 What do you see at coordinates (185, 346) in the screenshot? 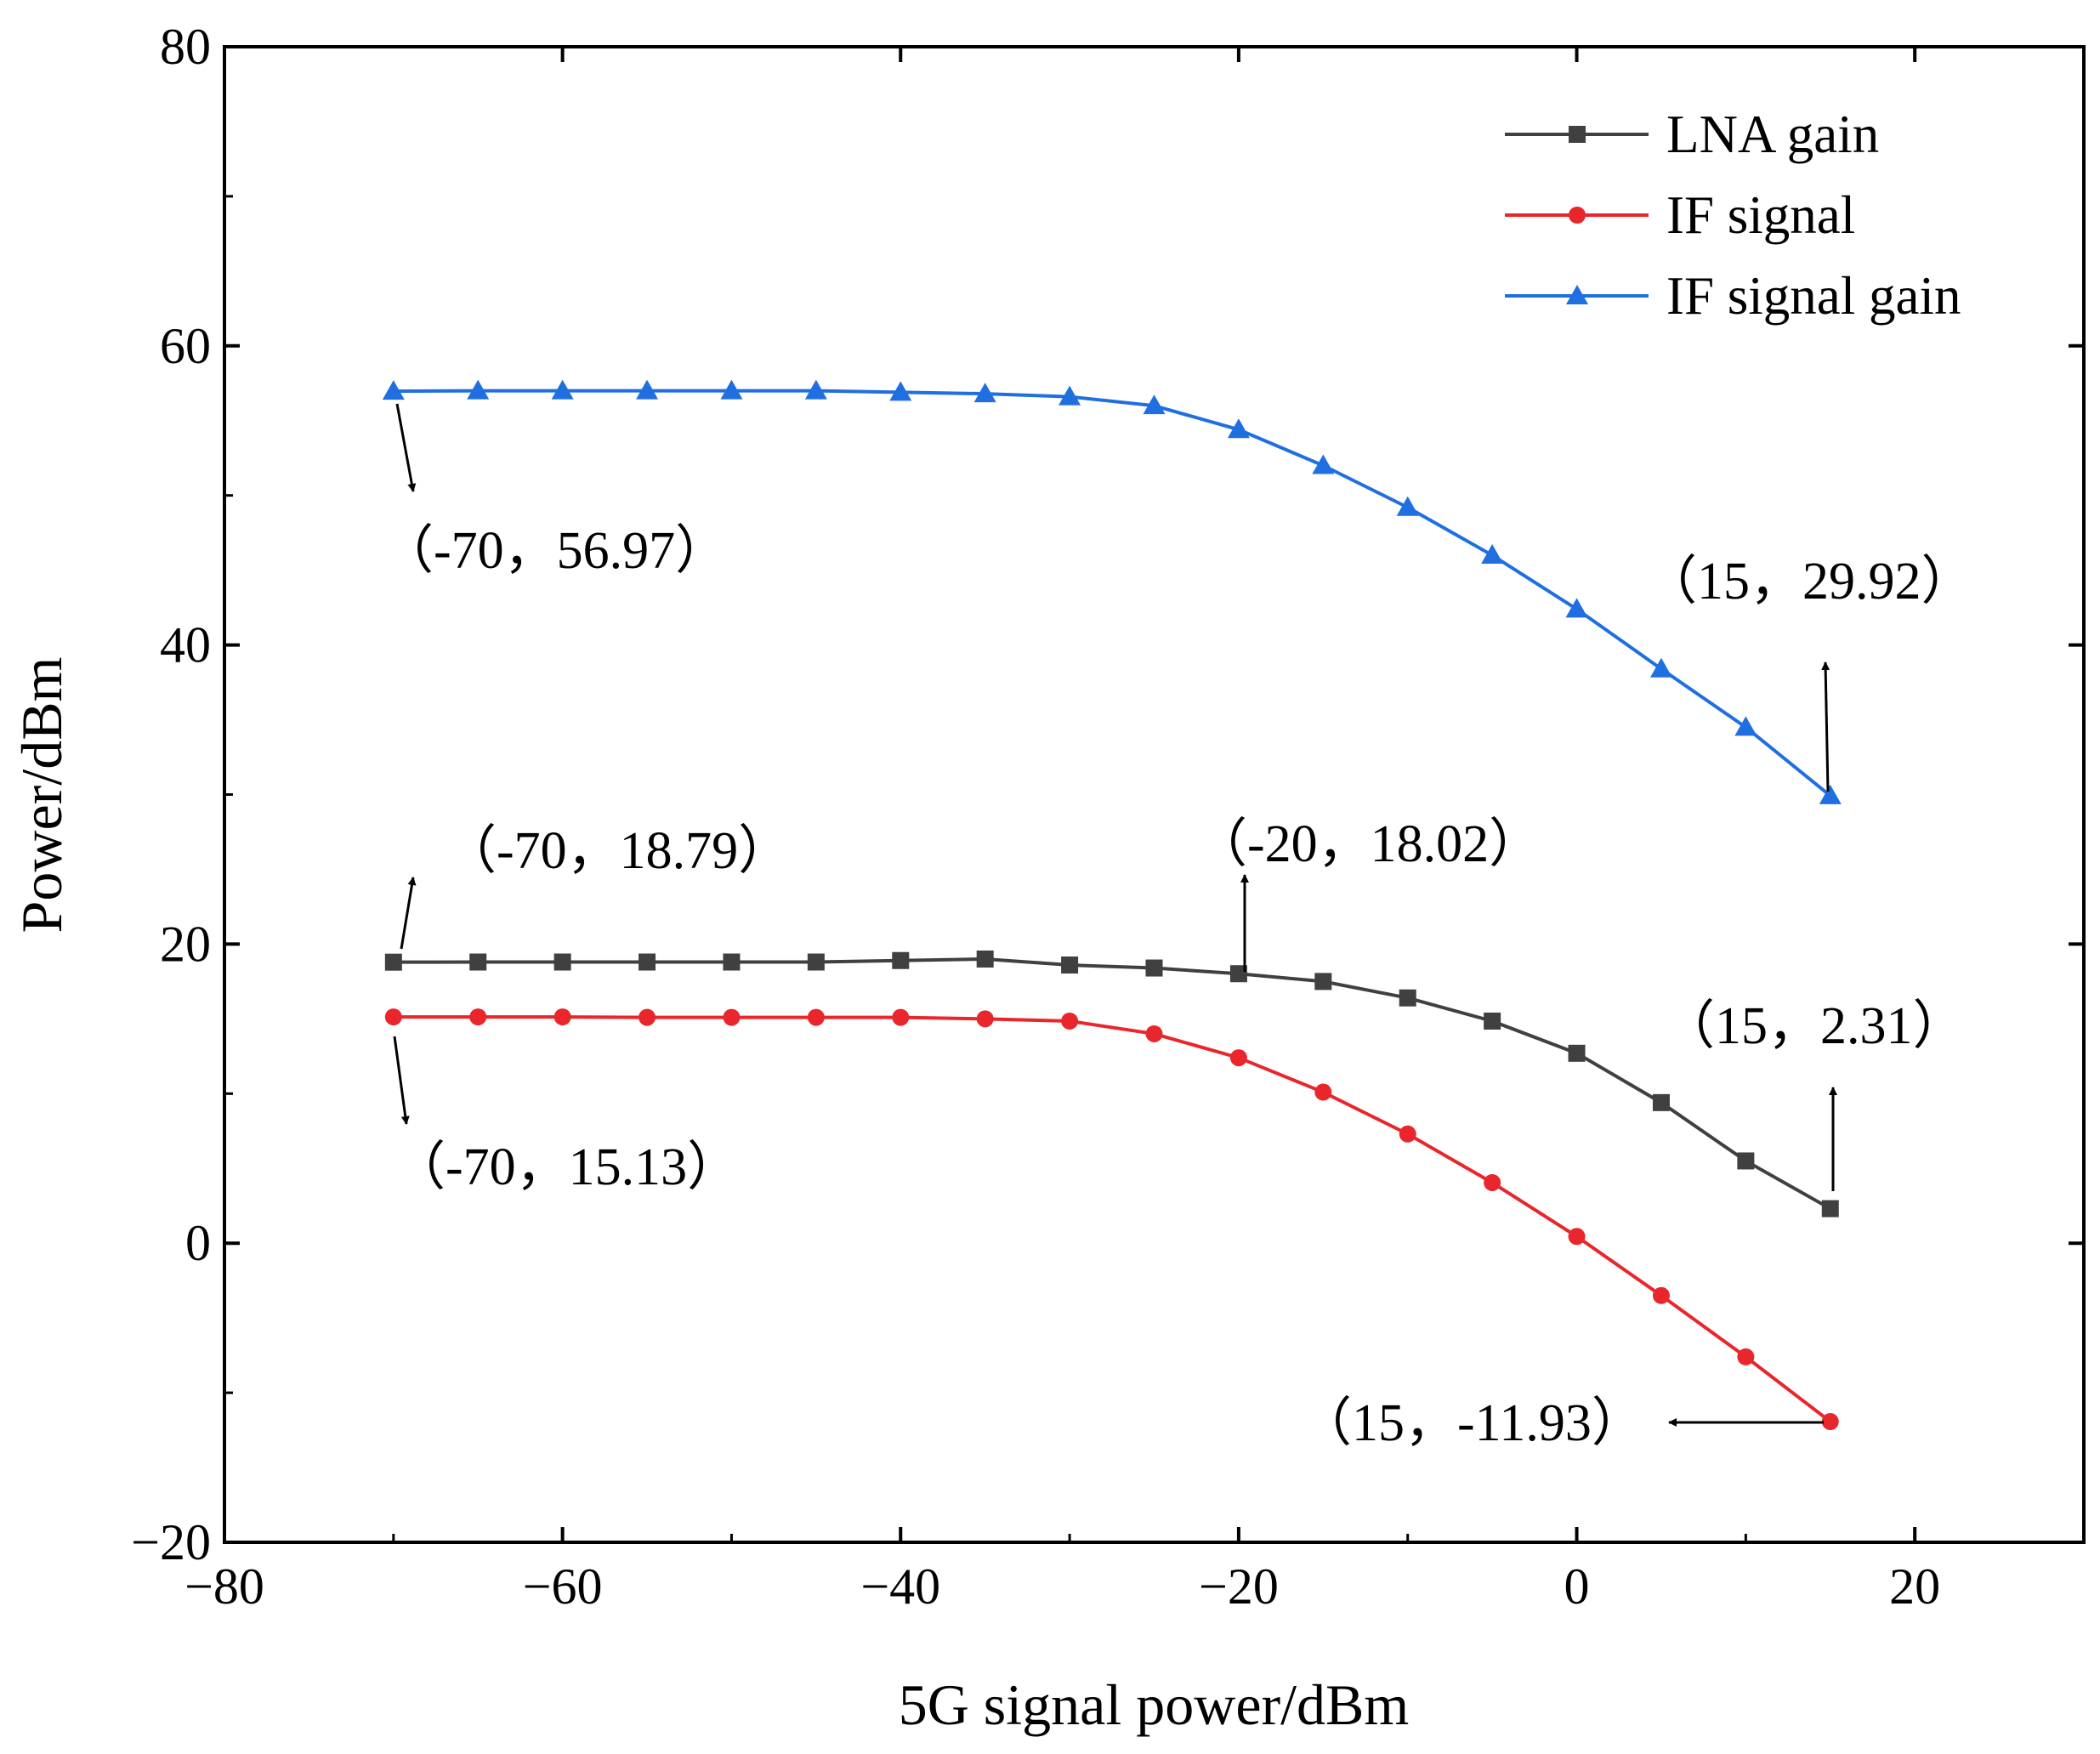
I see `y-tick-label: 60` at bounding box center [185, 346].